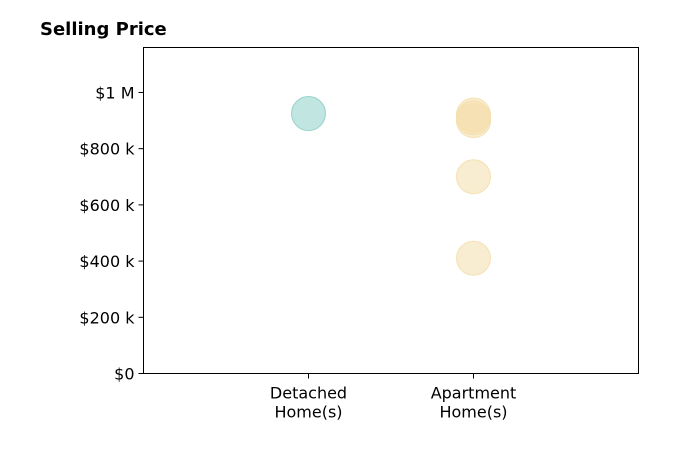 This screenshot has height=462, width=679. I want to click on y-tick-label: $400 k, so click(107, 261).